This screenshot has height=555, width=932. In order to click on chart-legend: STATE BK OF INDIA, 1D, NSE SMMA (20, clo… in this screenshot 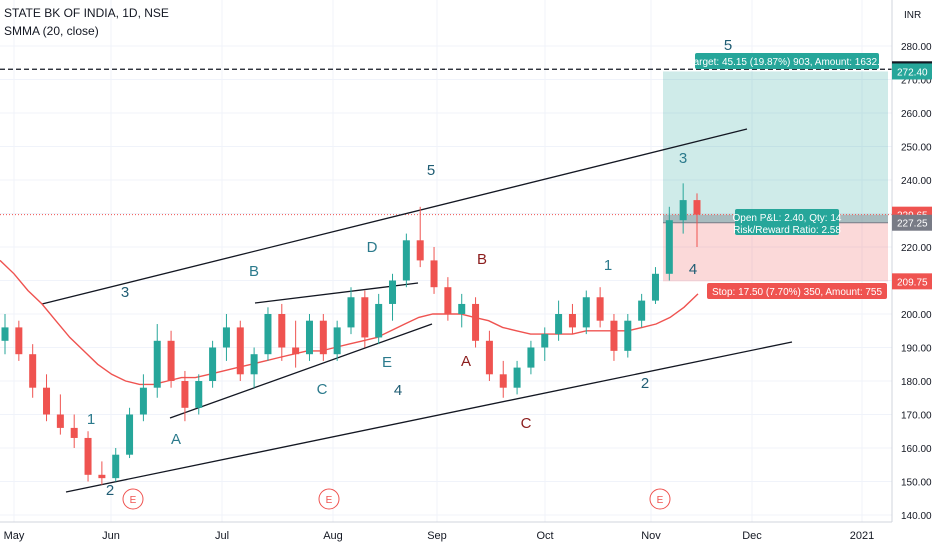, I will do `click(86, 22)`.